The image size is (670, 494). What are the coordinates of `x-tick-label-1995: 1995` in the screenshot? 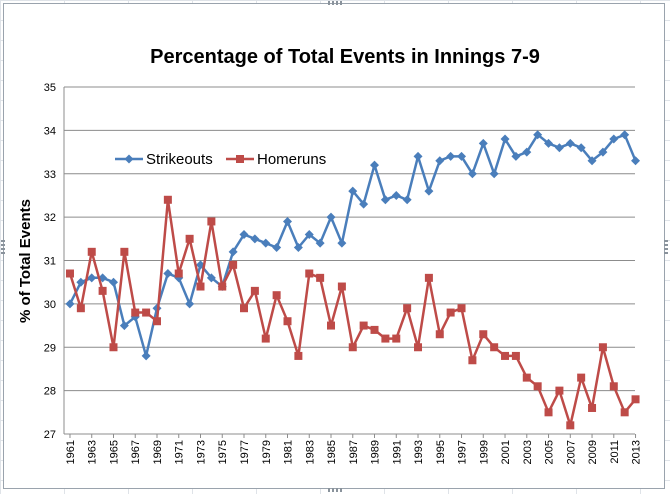 It's located at (441, 452).